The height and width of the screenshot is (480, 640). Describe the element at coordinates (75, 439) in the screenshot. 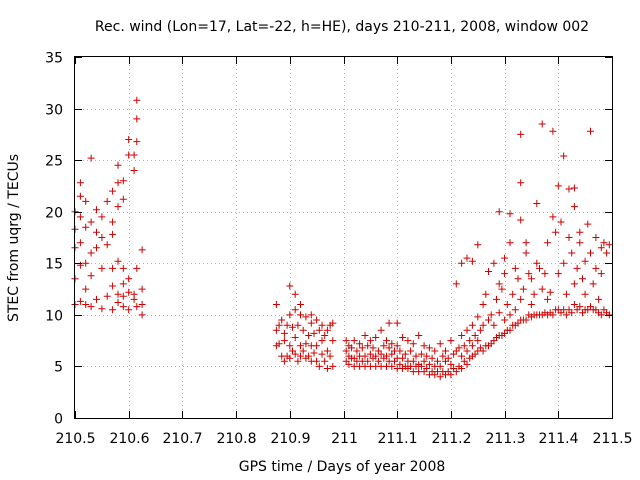

I see `x-tick-label: 210.5` at that location.